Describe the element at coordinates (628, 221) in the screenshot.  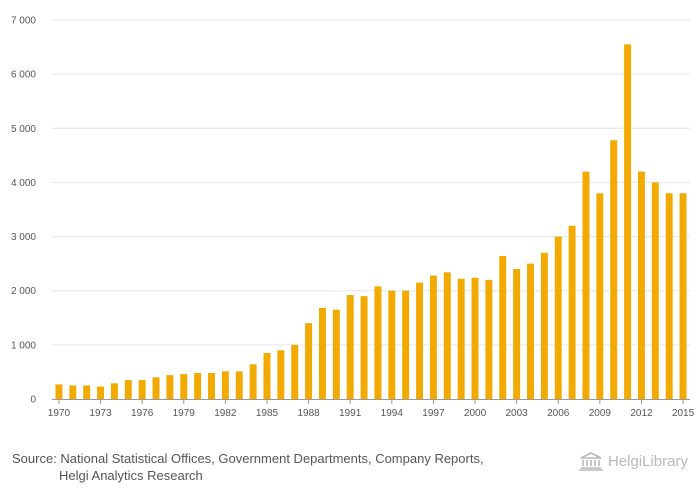
I see `bar-2011` at that location.